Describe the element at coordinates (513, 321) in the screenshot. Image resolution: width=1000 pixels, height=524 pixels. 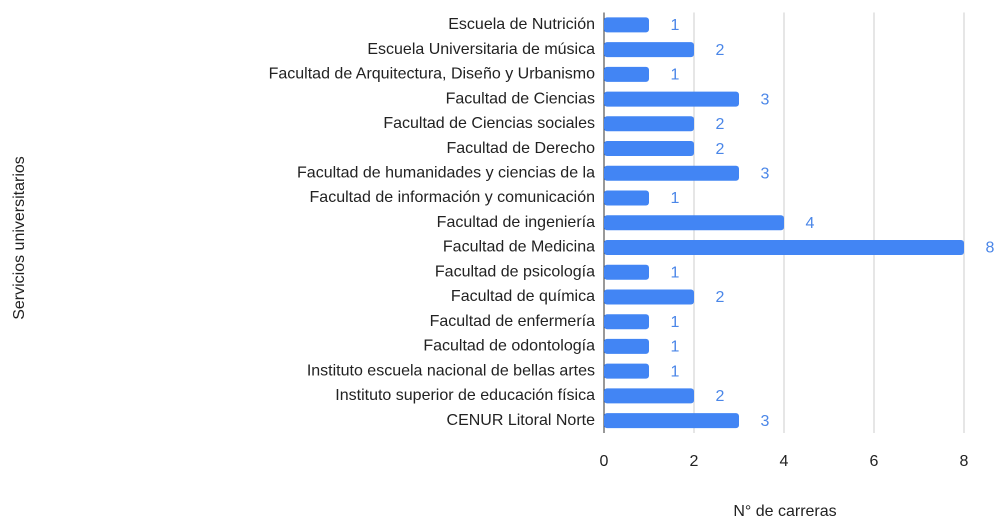
I see `y-tick-label: Facultad de enfermería` at that location.